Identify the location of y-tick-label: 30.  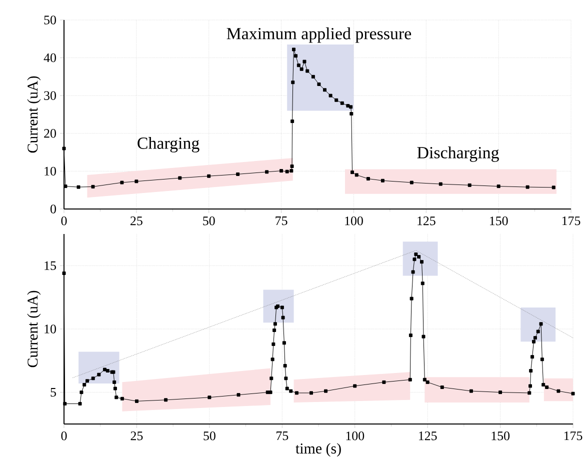
(50, 95).